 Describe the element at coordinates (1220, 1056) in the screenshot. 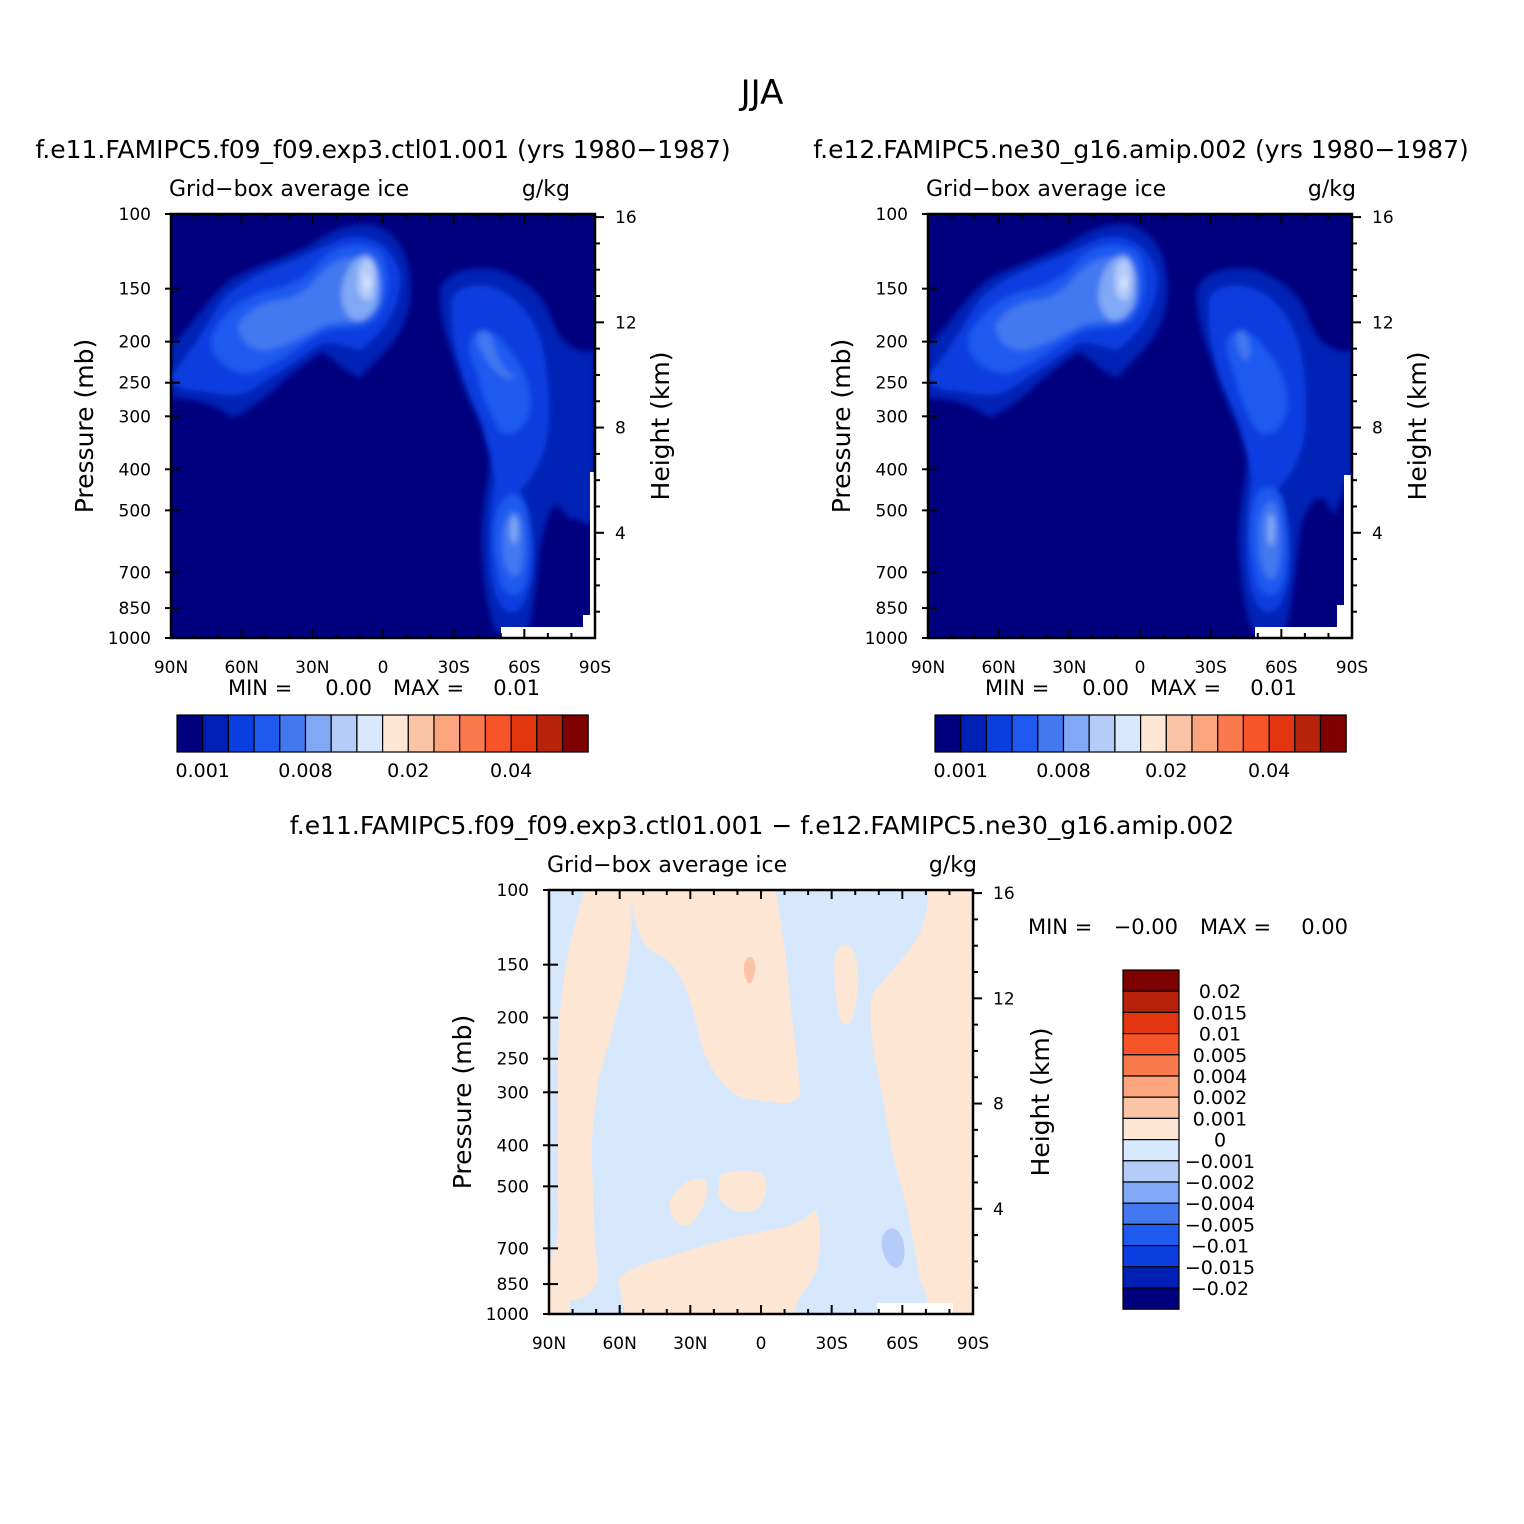

I see `colorbar-label: 0.005` at that location.